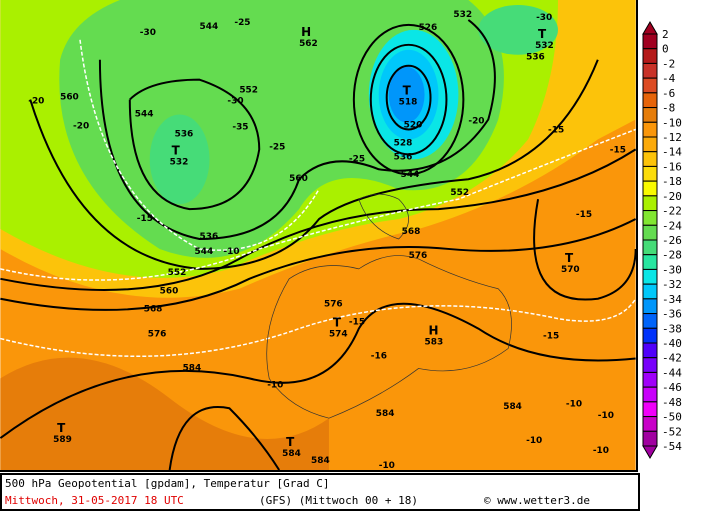 Image resolution: width=704 pixels, height=513 pixels. Describe the element at coordinates (428, 28) in the screenshot. I see `geopotential-label: 526` at that location.